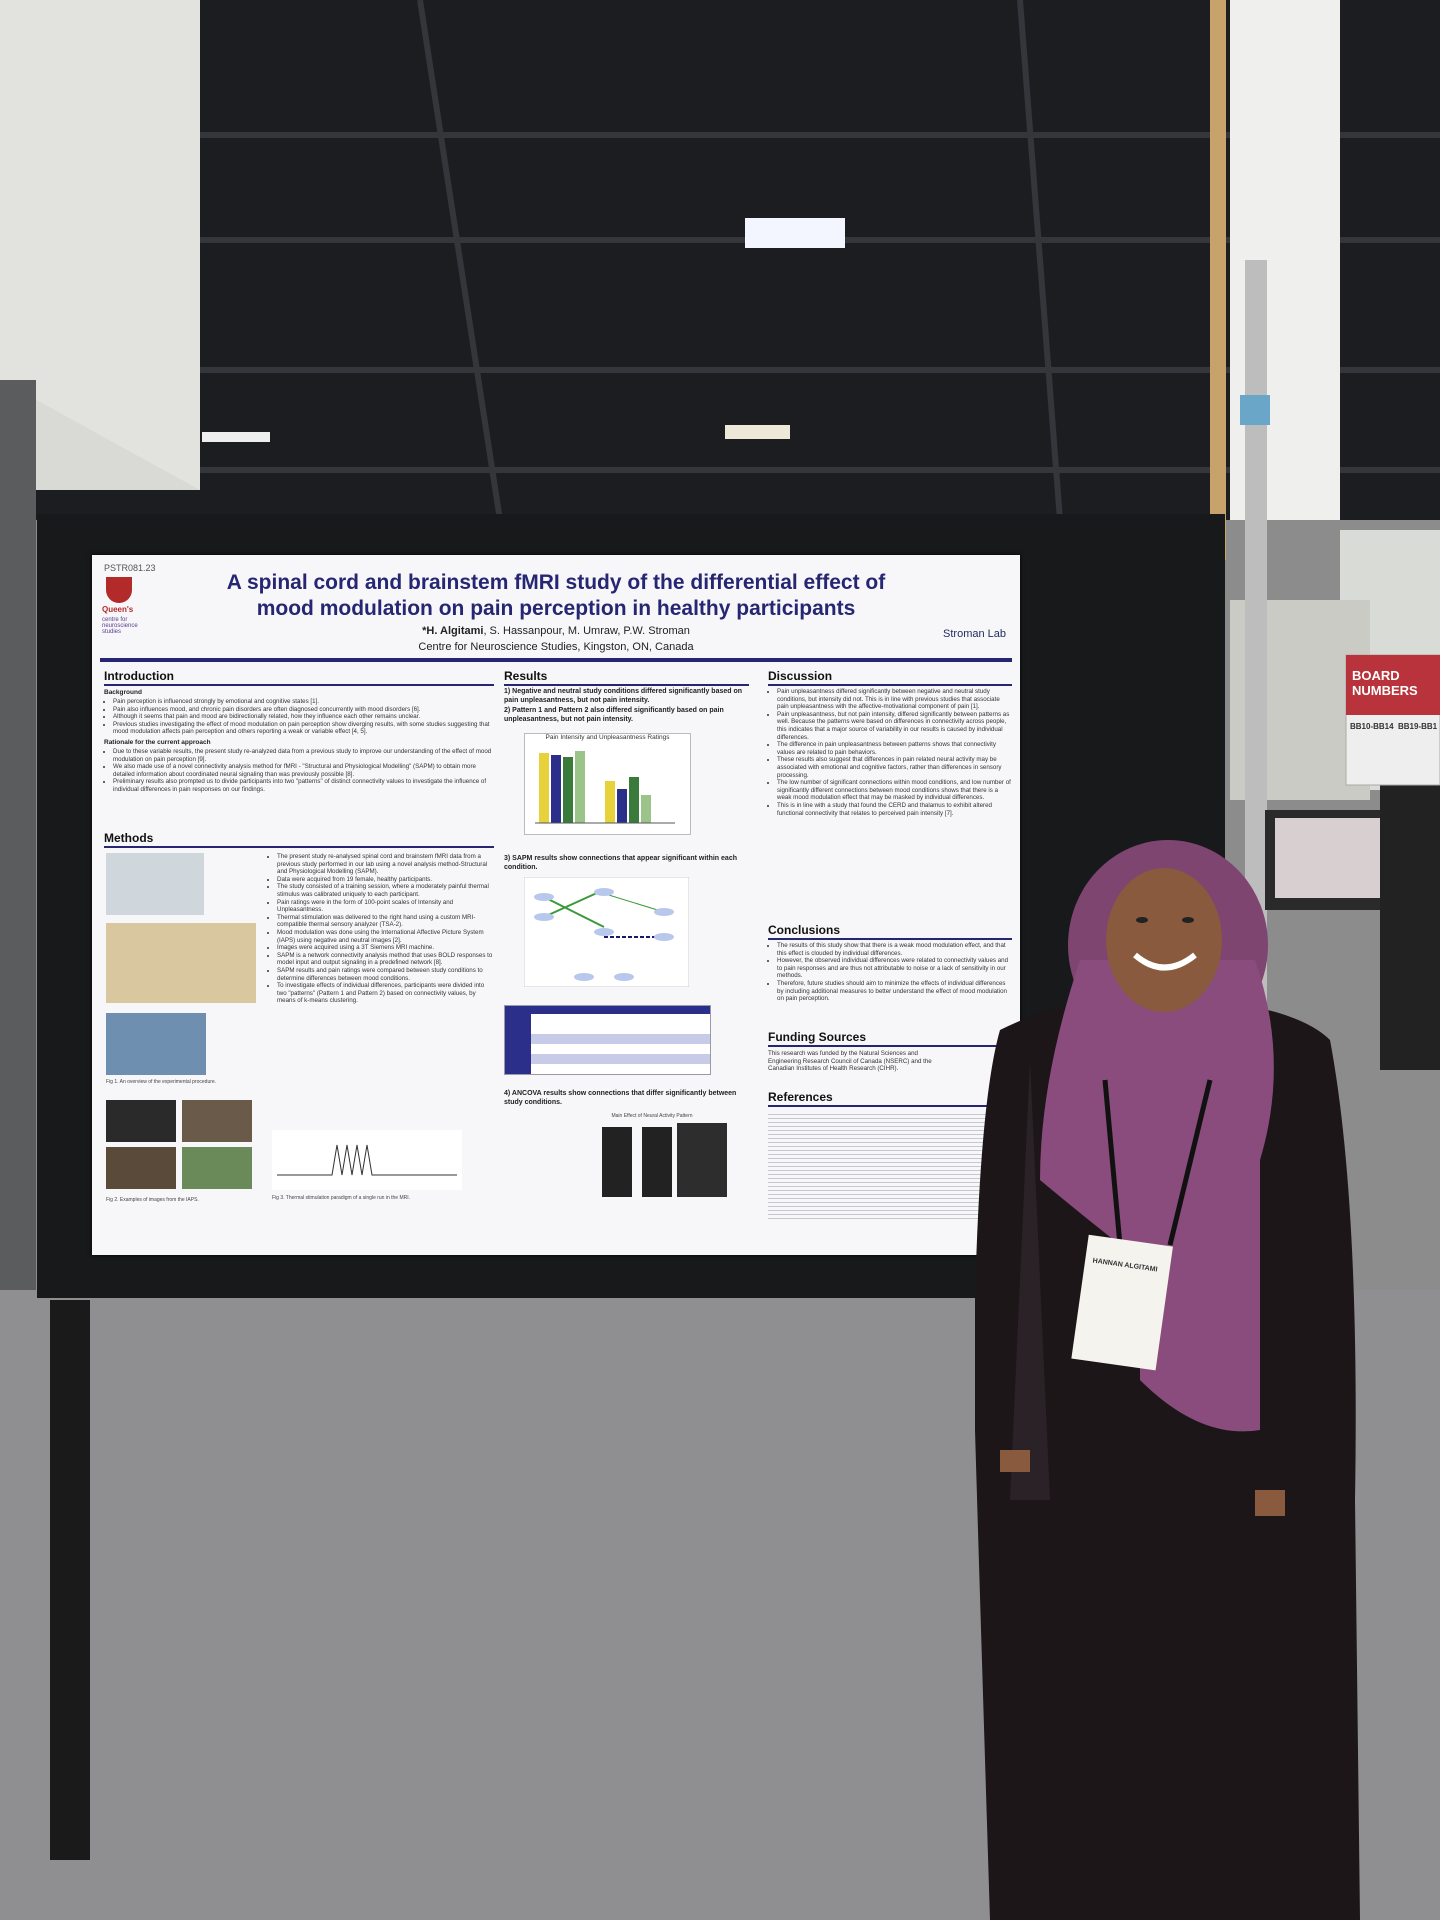 This screenshot has width=1440, height=1920. Describe the element at coordinates (1385, 683) in the screenshot. I see `sign-title: BOARD NUMBERS` at that location.